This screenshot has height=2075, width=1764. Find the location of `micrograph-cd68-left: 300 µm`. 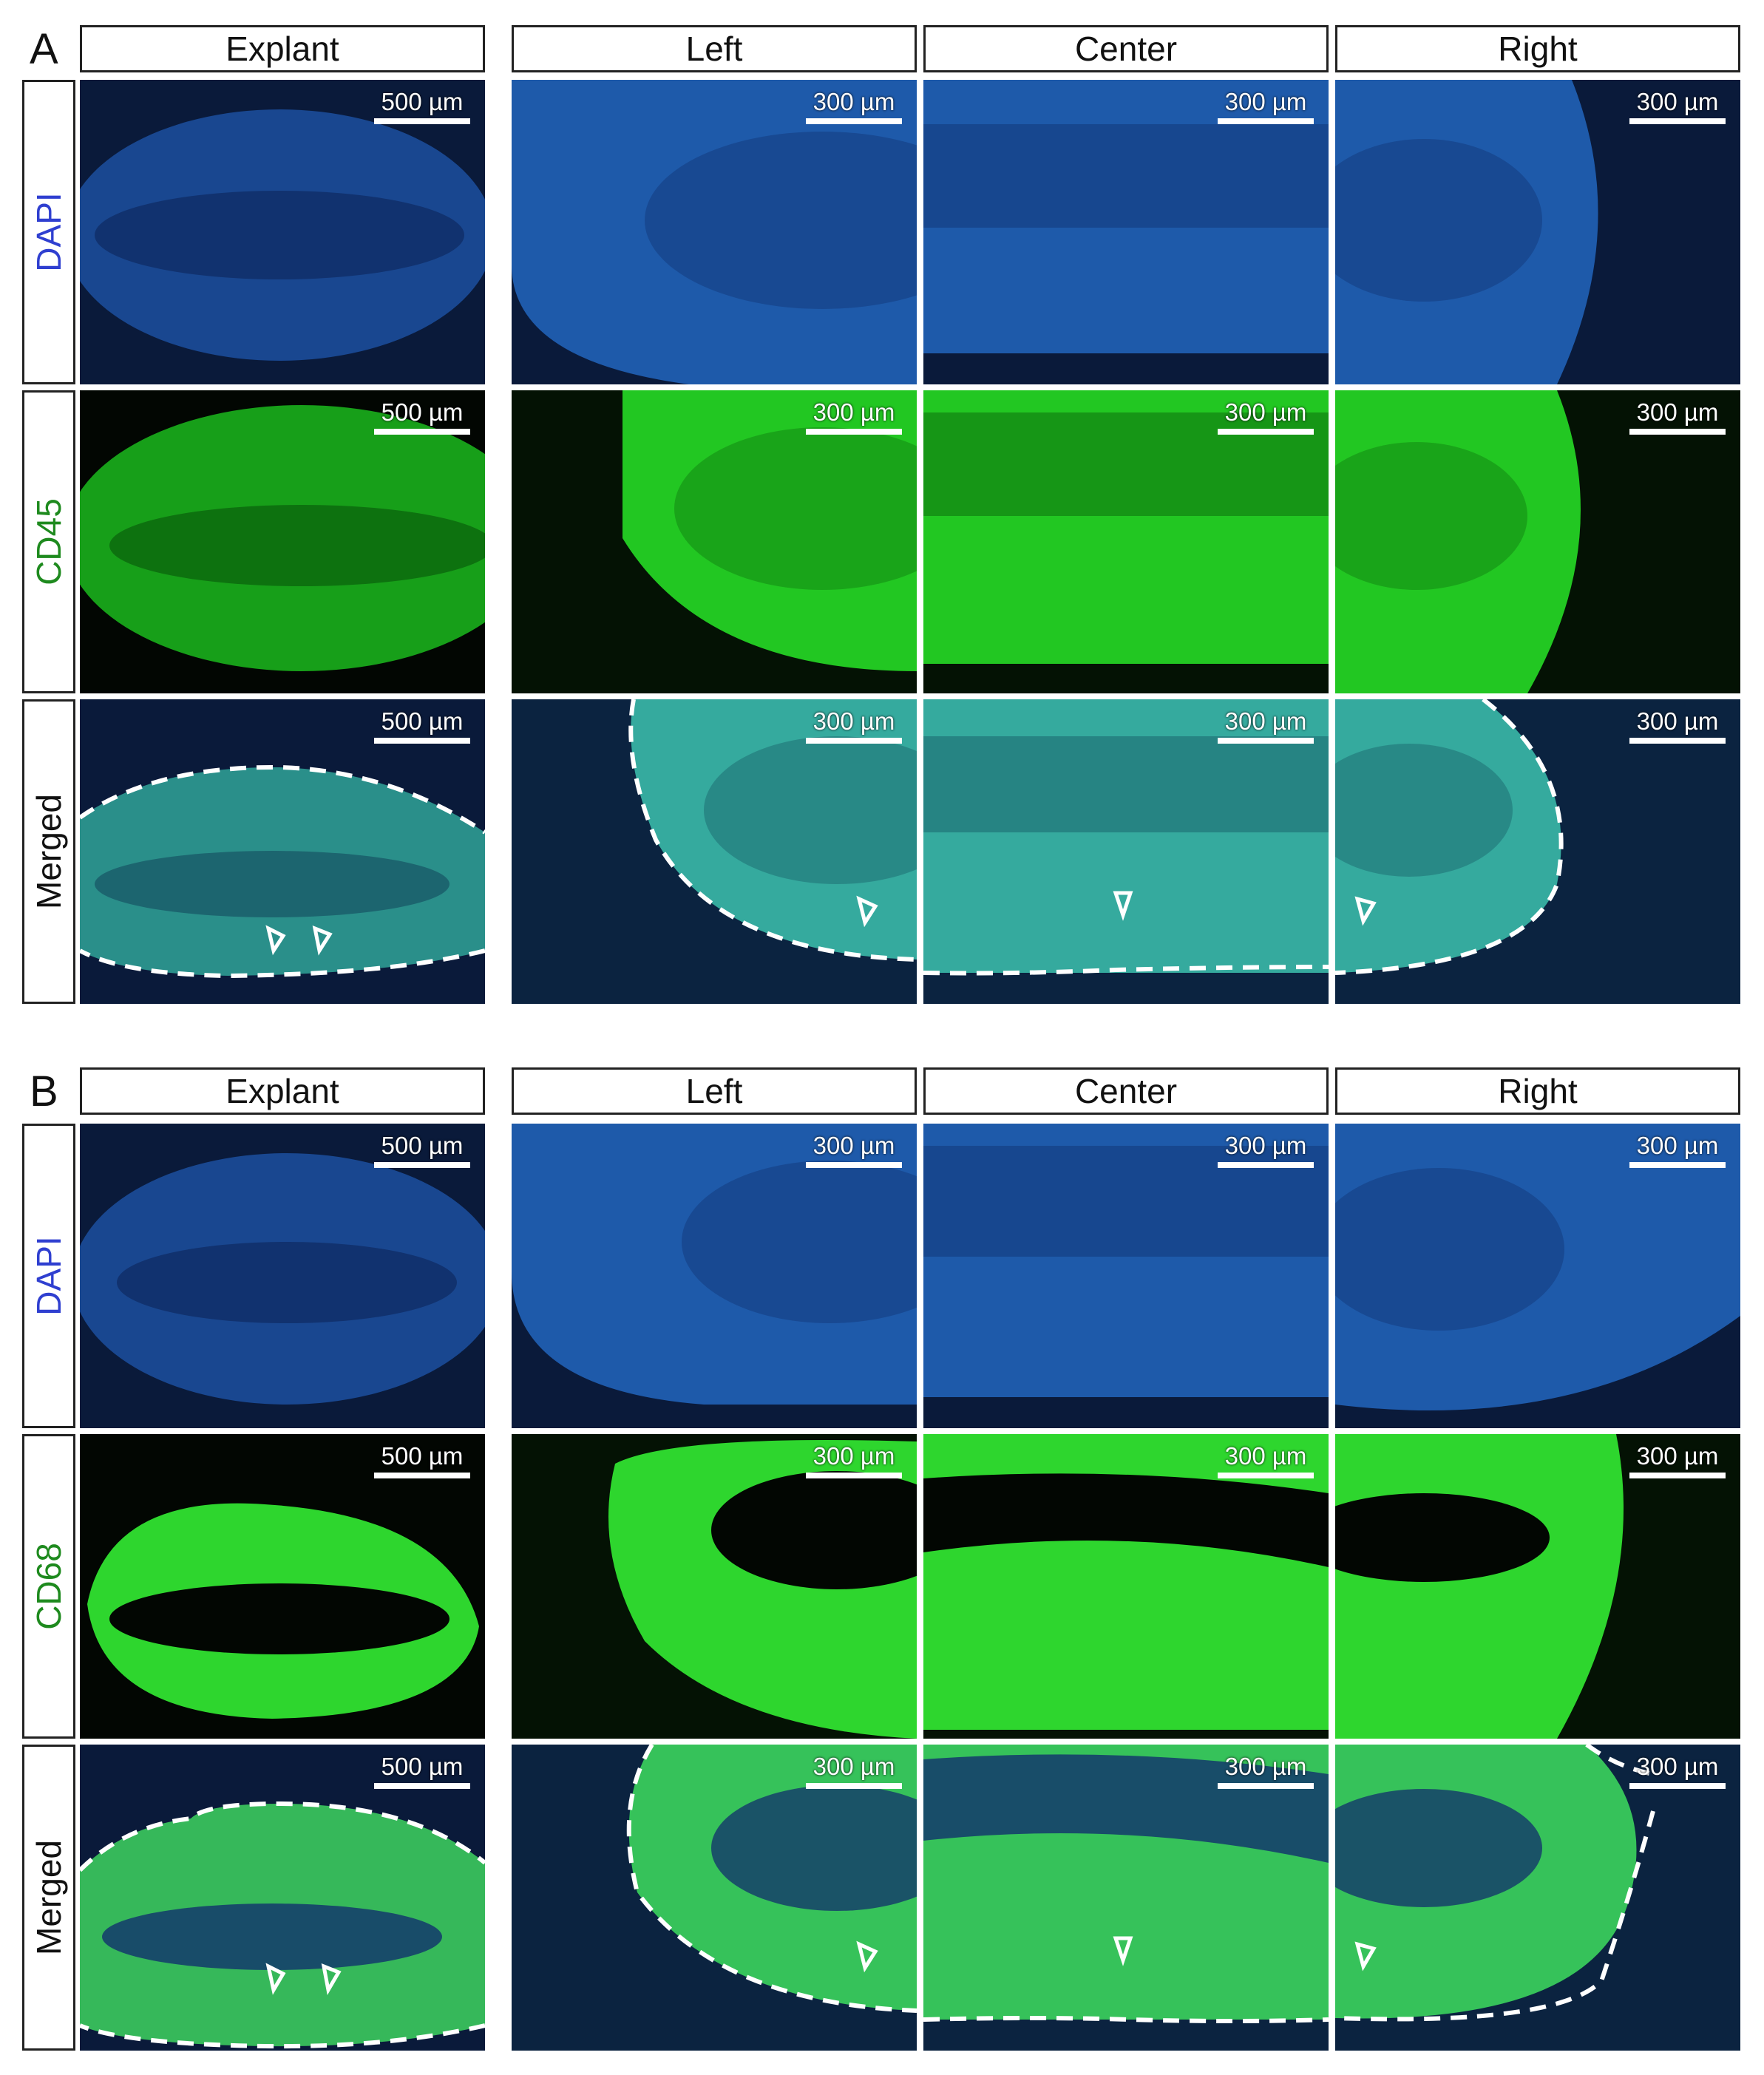

micrograph-cd68-left: 300 µm is located at coordinates (714, 1586).